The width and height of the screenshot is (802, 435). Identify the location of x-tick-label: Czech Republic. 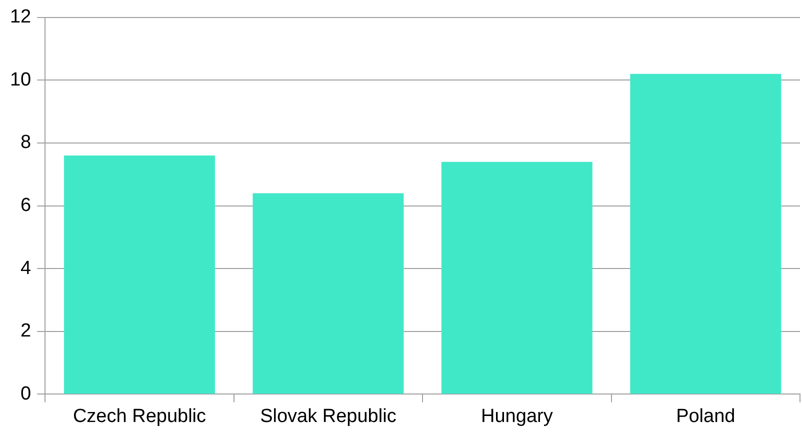
(139, 416).